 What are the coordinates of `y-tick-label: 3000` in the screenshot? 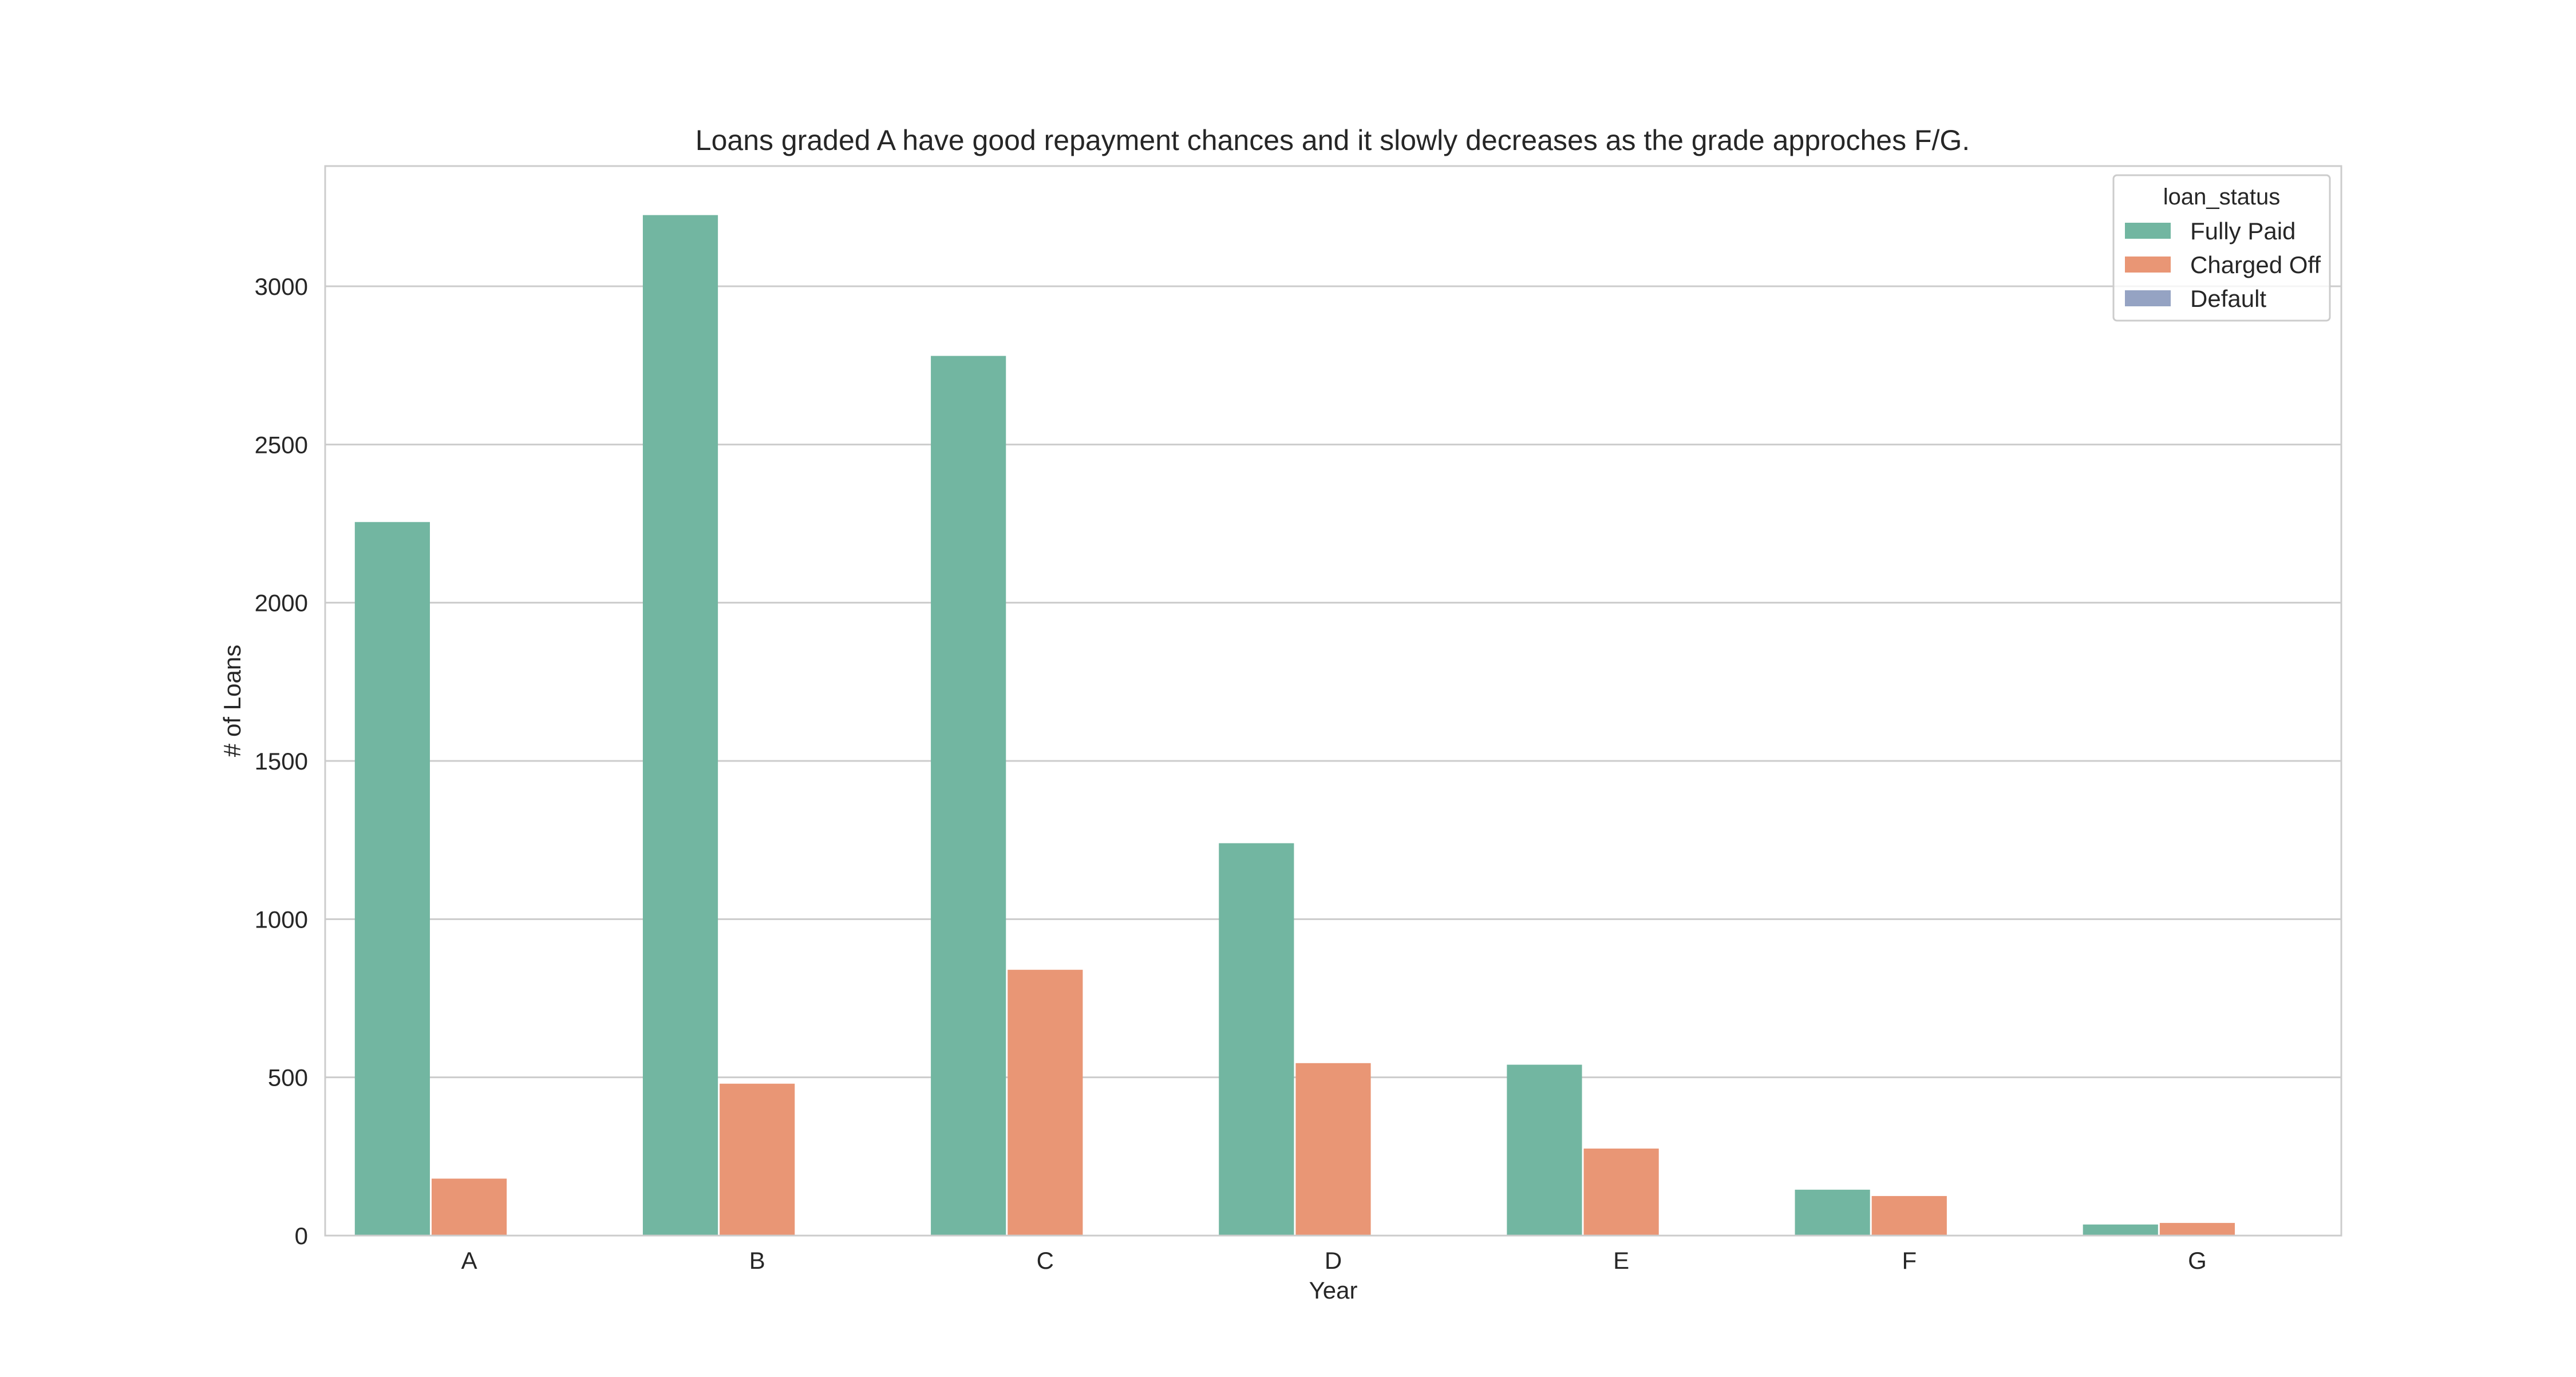 It's located at (281, 286).